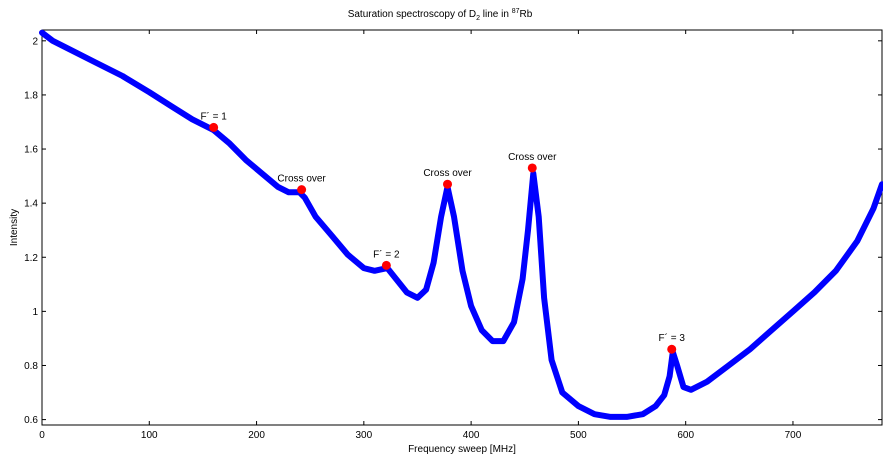  What do you see at coordinates (256, 435) in the screenshot?
I see `x-tick-label: 200` at bounding box center [256, 435].